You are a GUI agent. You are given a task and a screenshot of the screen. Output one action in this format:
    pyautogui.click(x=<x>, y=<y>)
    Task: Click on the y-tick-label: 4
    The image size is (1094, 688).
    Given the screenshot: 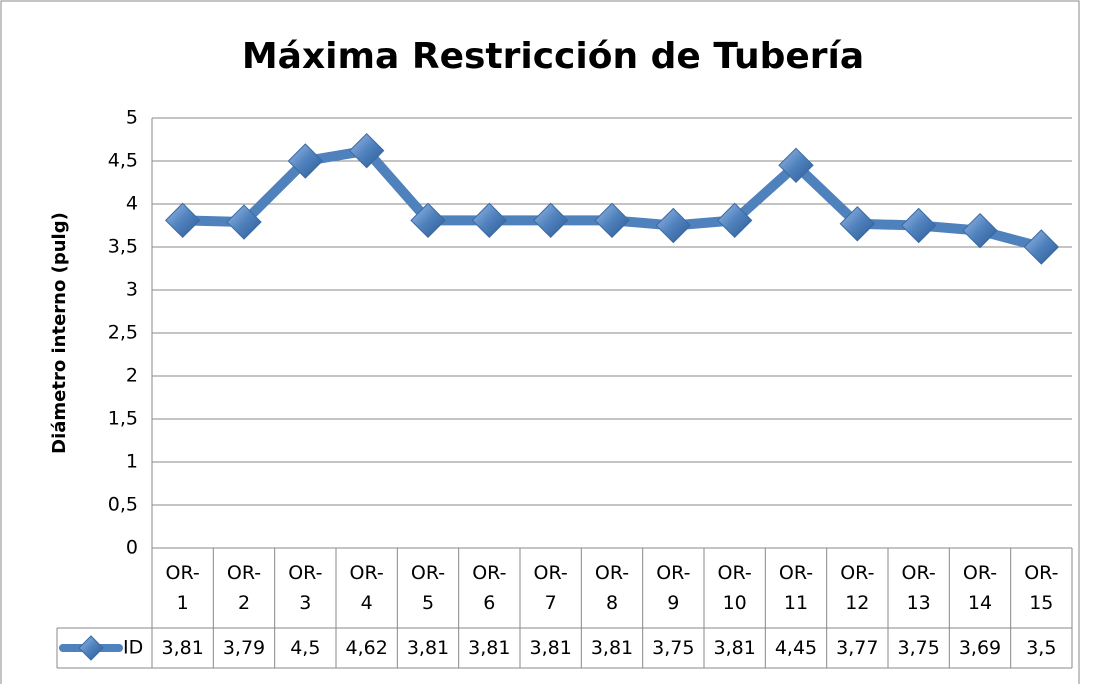 What is the action you would take?
    pyautogui.click(x=132, y=204)
    